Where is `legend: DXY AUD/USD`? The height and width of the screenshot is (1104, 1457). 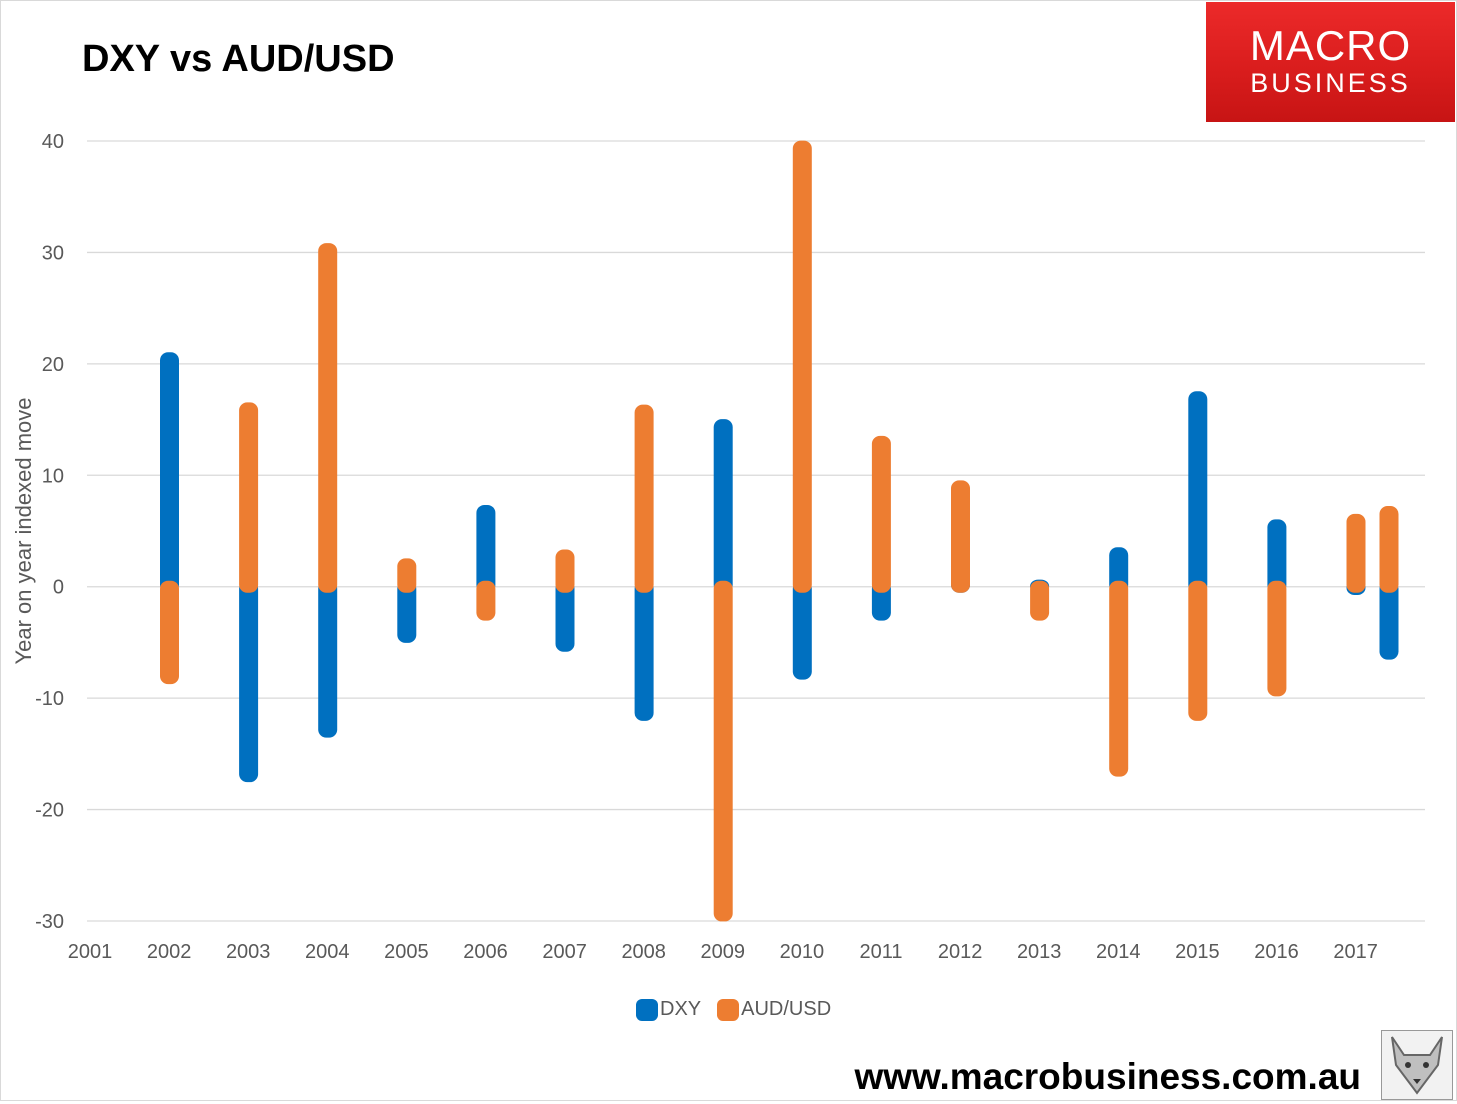
legend: DXY AUD/USD is located at coordinates (741, 1009).